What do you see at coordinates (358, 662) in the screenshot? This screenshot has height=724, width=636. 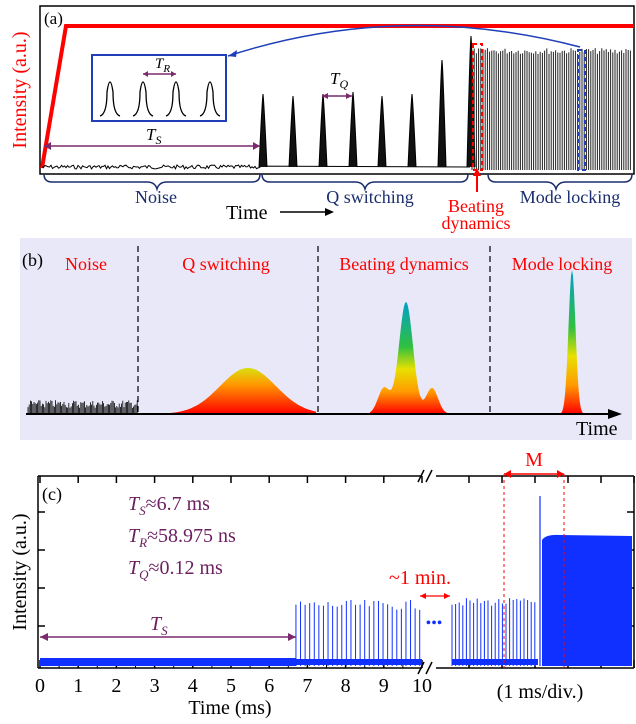 I see `c-q-baseline` at bounding box center [358, 662].